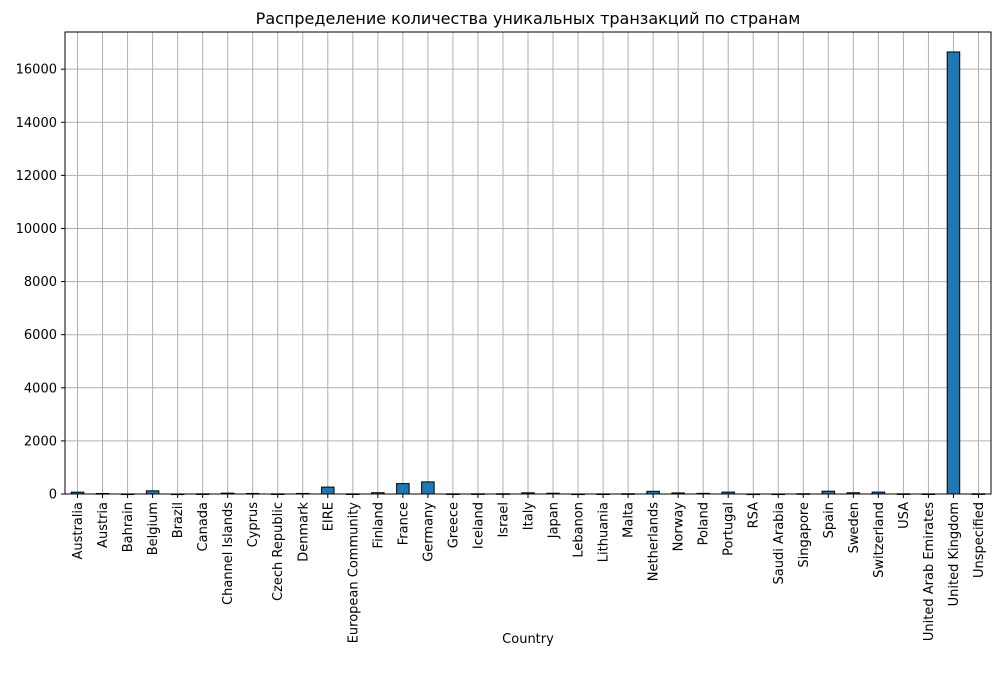  Describe the element at coordinates (36, 70) in the screenshot. I see `y-tick-label: 16000` at that location.